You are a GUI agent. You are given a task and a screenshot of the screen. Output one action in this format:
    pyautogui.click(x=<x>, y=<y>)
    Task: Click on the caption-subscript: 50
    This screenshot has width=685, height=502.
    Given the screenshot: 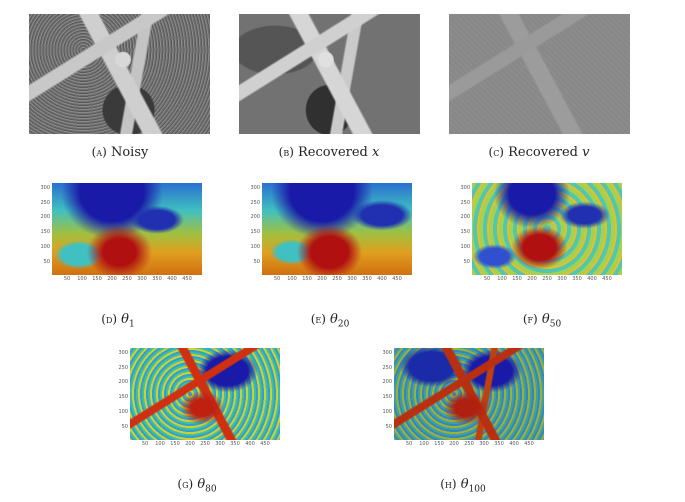 What is the action you would take?
    pyautogui.click(x=555, y=324)
    